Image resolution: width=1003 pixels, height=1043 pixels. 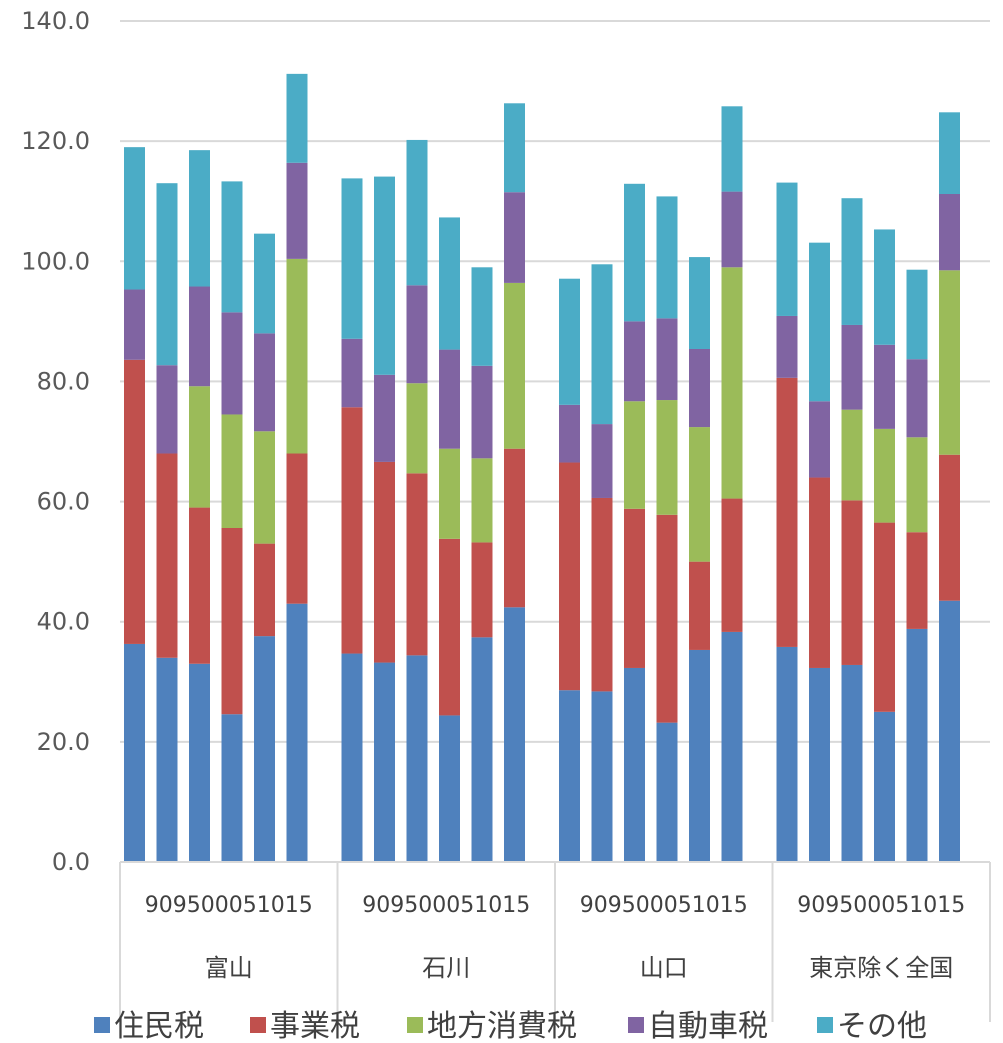 What do you see at coordinates (71, 862) in the screenshot?
I see `y-tick-label: 0.0` at bounding box center [71, 862].